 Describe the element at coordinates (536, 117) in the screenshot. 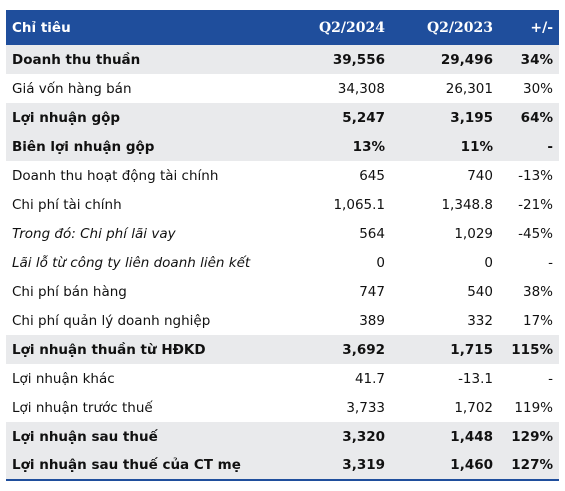

I see `cell-change: 64%` at that location.